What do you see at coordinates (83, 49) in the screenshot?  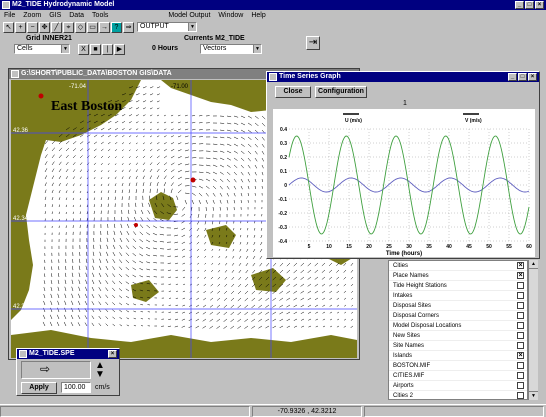 I see `x-button: X` at bounding box center [83, 49].